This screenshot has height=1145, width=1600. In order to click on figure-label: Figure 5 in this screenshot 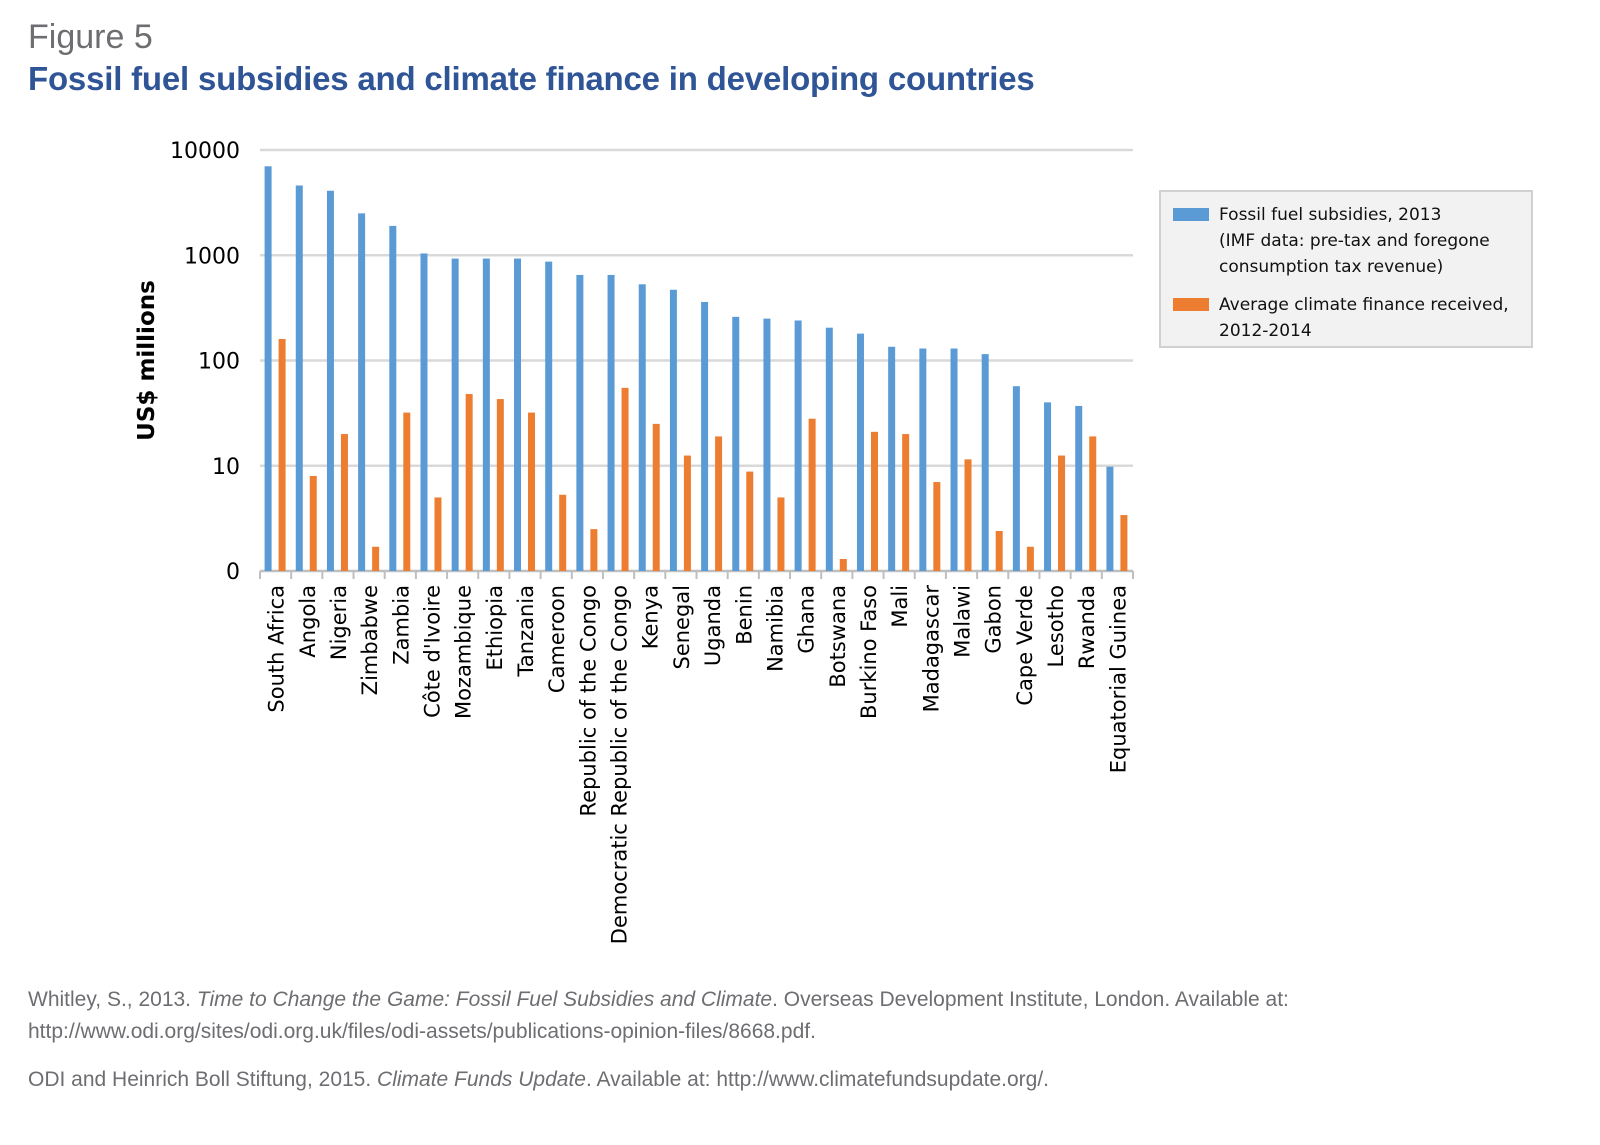, I will do `click(90, 37)`.